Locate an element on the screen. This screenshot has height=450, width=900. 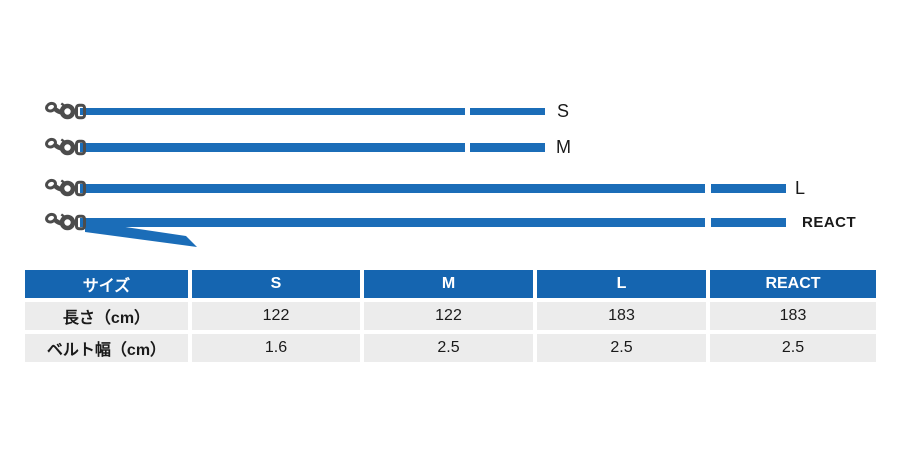
table-header-react: REACT is located at coordinates (793, 284).